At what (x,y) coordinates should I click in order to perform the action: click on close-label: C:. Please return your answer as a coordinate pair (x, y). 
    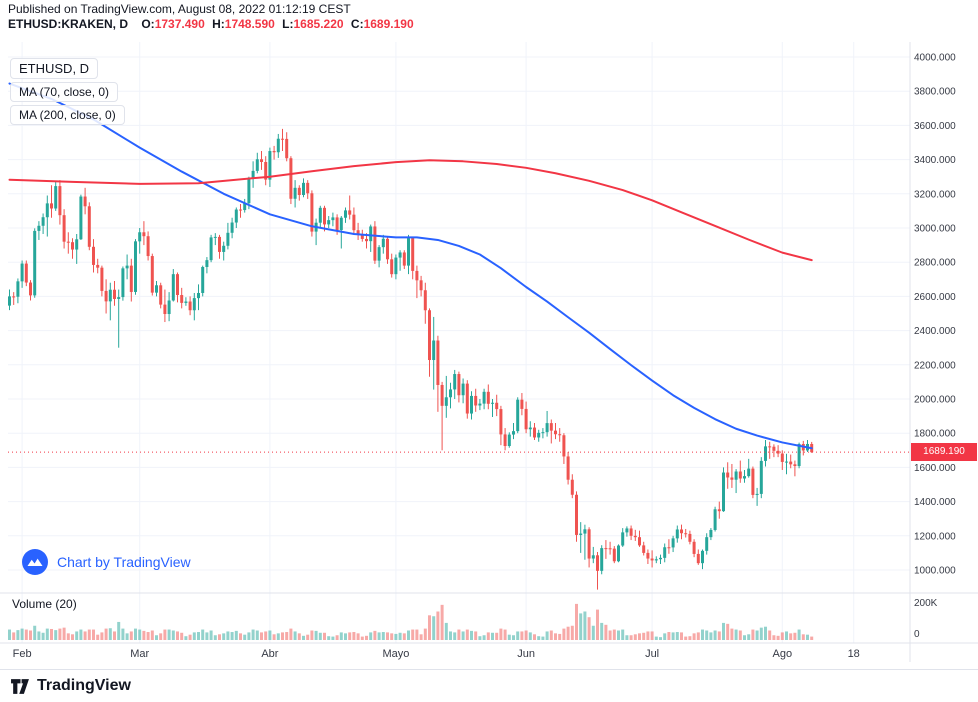
    Looking at the image, I should click on (357, 24).